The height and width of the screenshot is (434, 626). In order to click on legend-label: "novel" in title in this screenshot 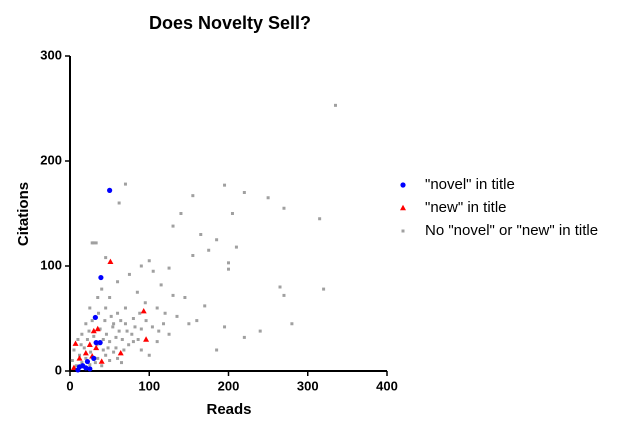, I will do `click(470, 184)`.